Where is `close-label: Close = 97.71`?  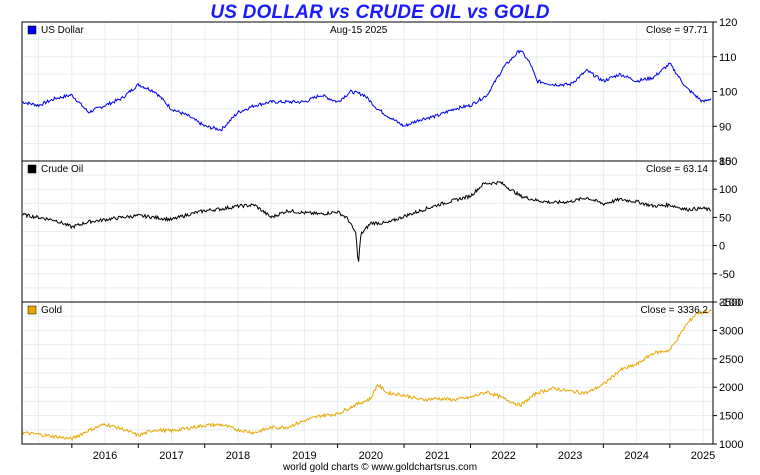
close-label: Close = 97.71 is located at coordinates (677, 30).